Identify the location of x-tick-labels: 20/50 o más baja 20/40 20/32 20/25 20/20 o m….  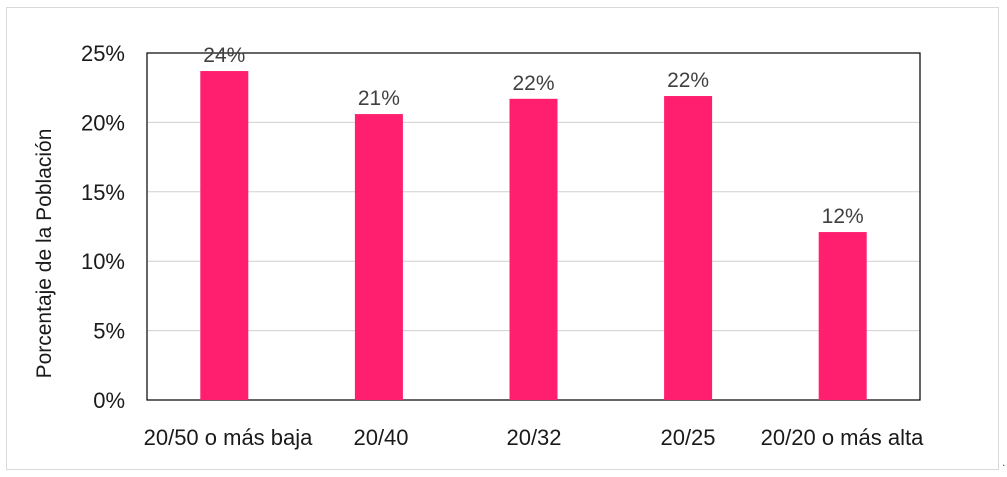
(534, 437).